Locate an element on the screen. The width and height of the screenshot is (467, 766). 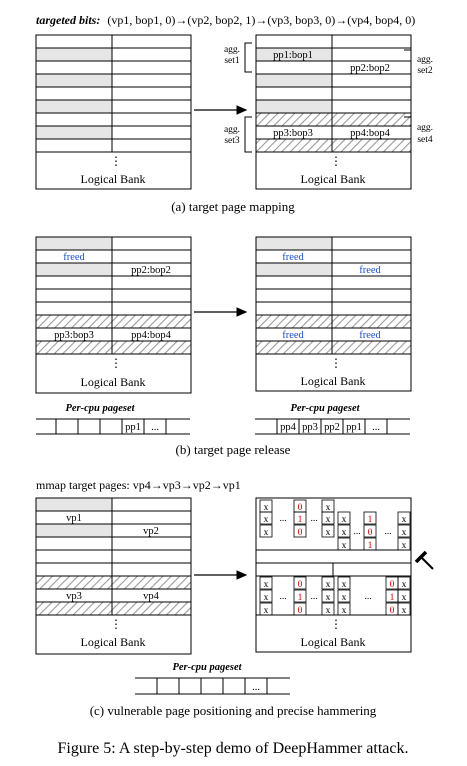
a-caption: (a) target page mapping is located at coordinates (233, 206).